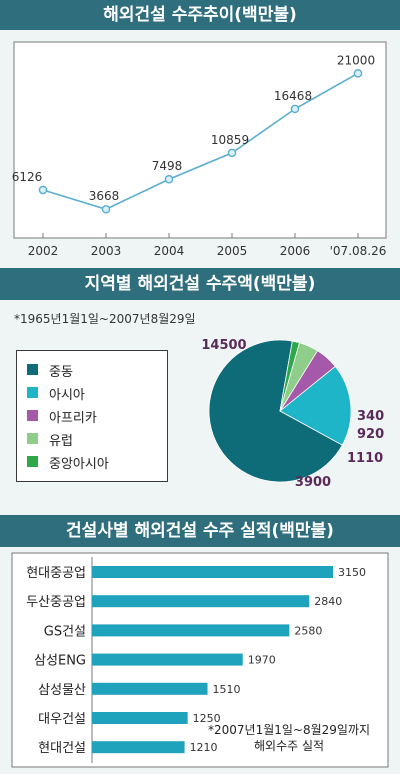 This screenshot has width=400, height=774. Describe the element at coordinates (200, 284) in the screenshot. I see `pie-chart-header: 지역별 해외건설 수주액(백만불)` at that location.